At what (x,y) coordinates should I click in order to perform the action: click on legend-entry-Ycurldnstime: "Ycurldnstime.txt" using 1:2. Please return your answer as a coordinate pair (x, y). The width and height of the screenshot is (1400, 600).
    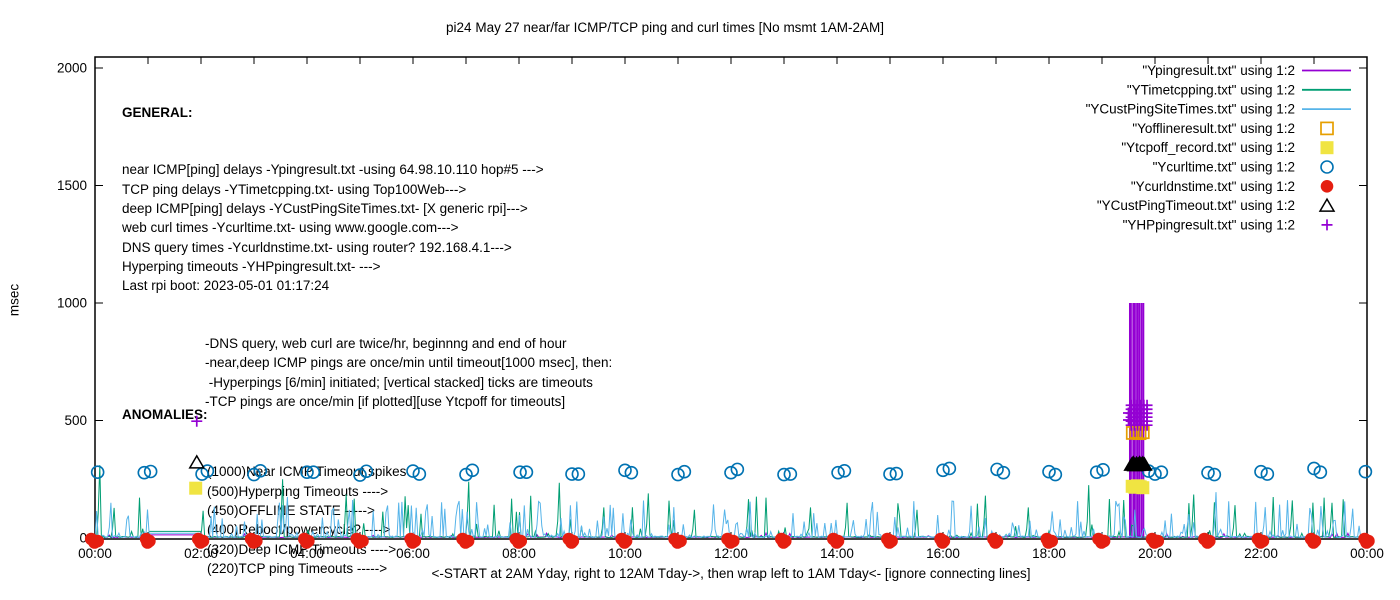
    Looking at the image, I should click on (1232, 186).